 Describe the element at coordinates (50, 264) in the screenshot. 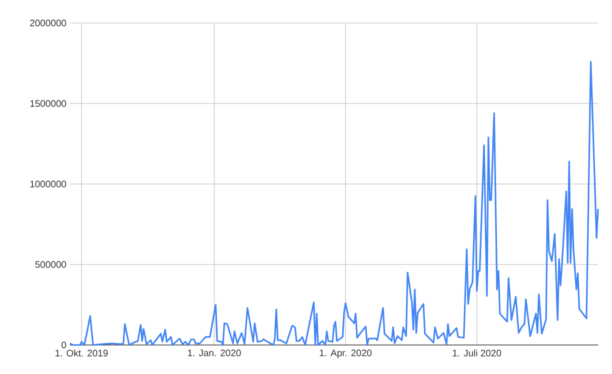

I see `y-tick-label: 500000` at that location.